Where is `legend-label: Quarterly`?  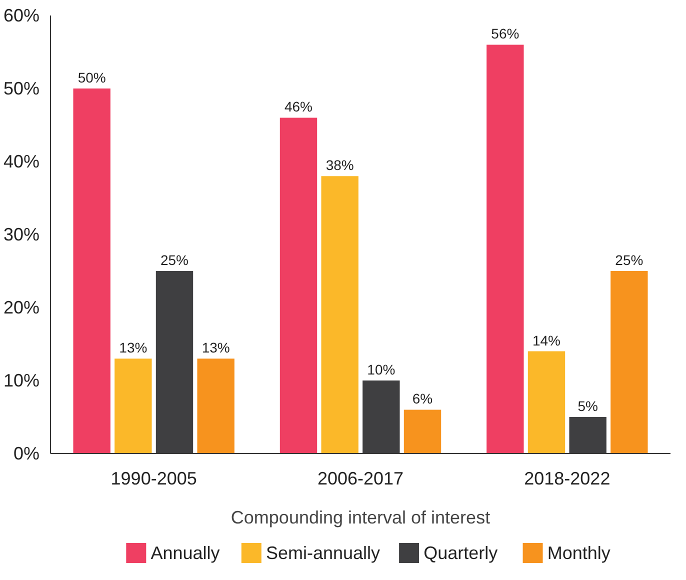
legend-label: Quarterly is located at coordinates (461, 553).